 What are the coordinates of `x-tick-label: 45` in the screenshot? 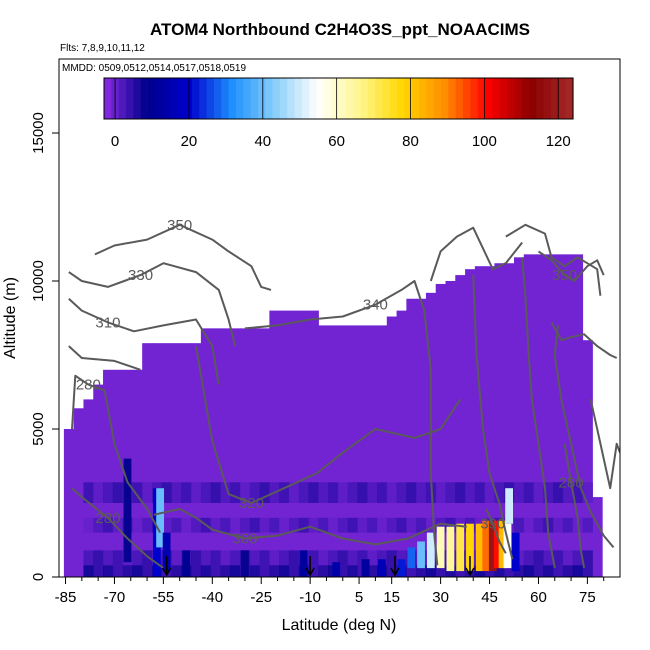 It's located at (489, 597).